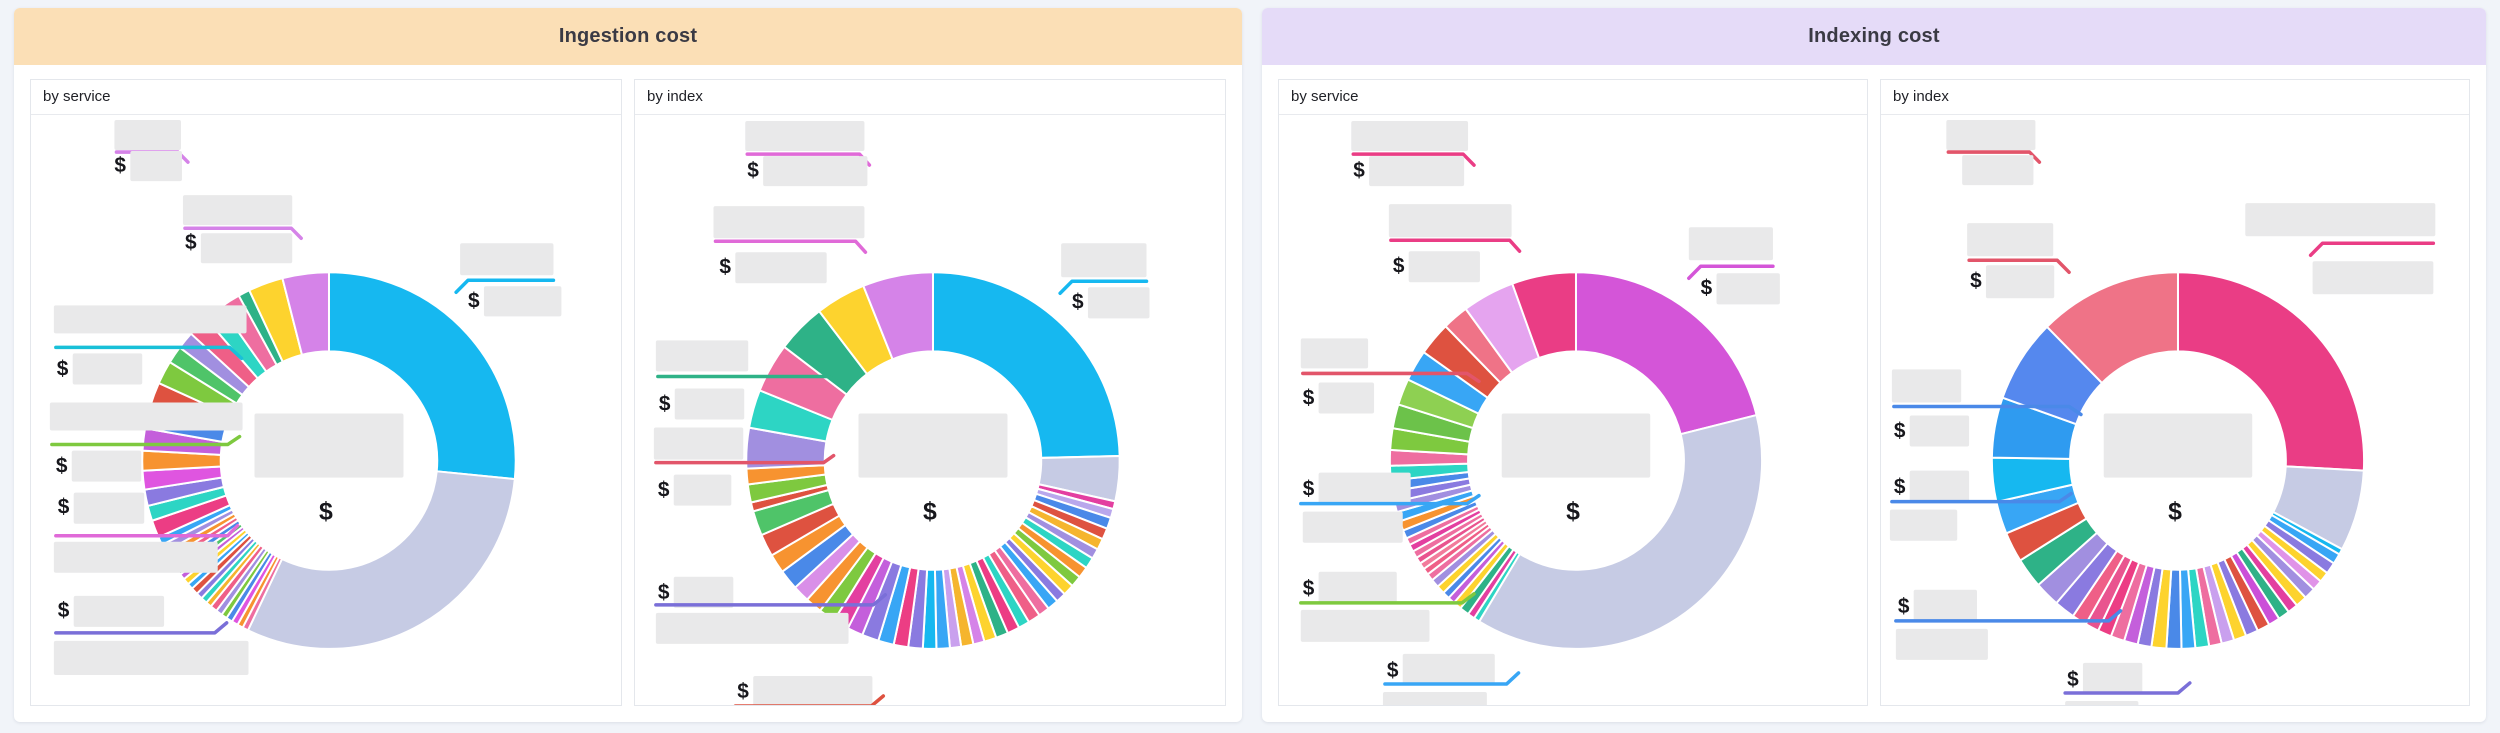  Describe the element at coordinates (329, 445) in the screenshot. I see `redacted-center-total-box` at that location.